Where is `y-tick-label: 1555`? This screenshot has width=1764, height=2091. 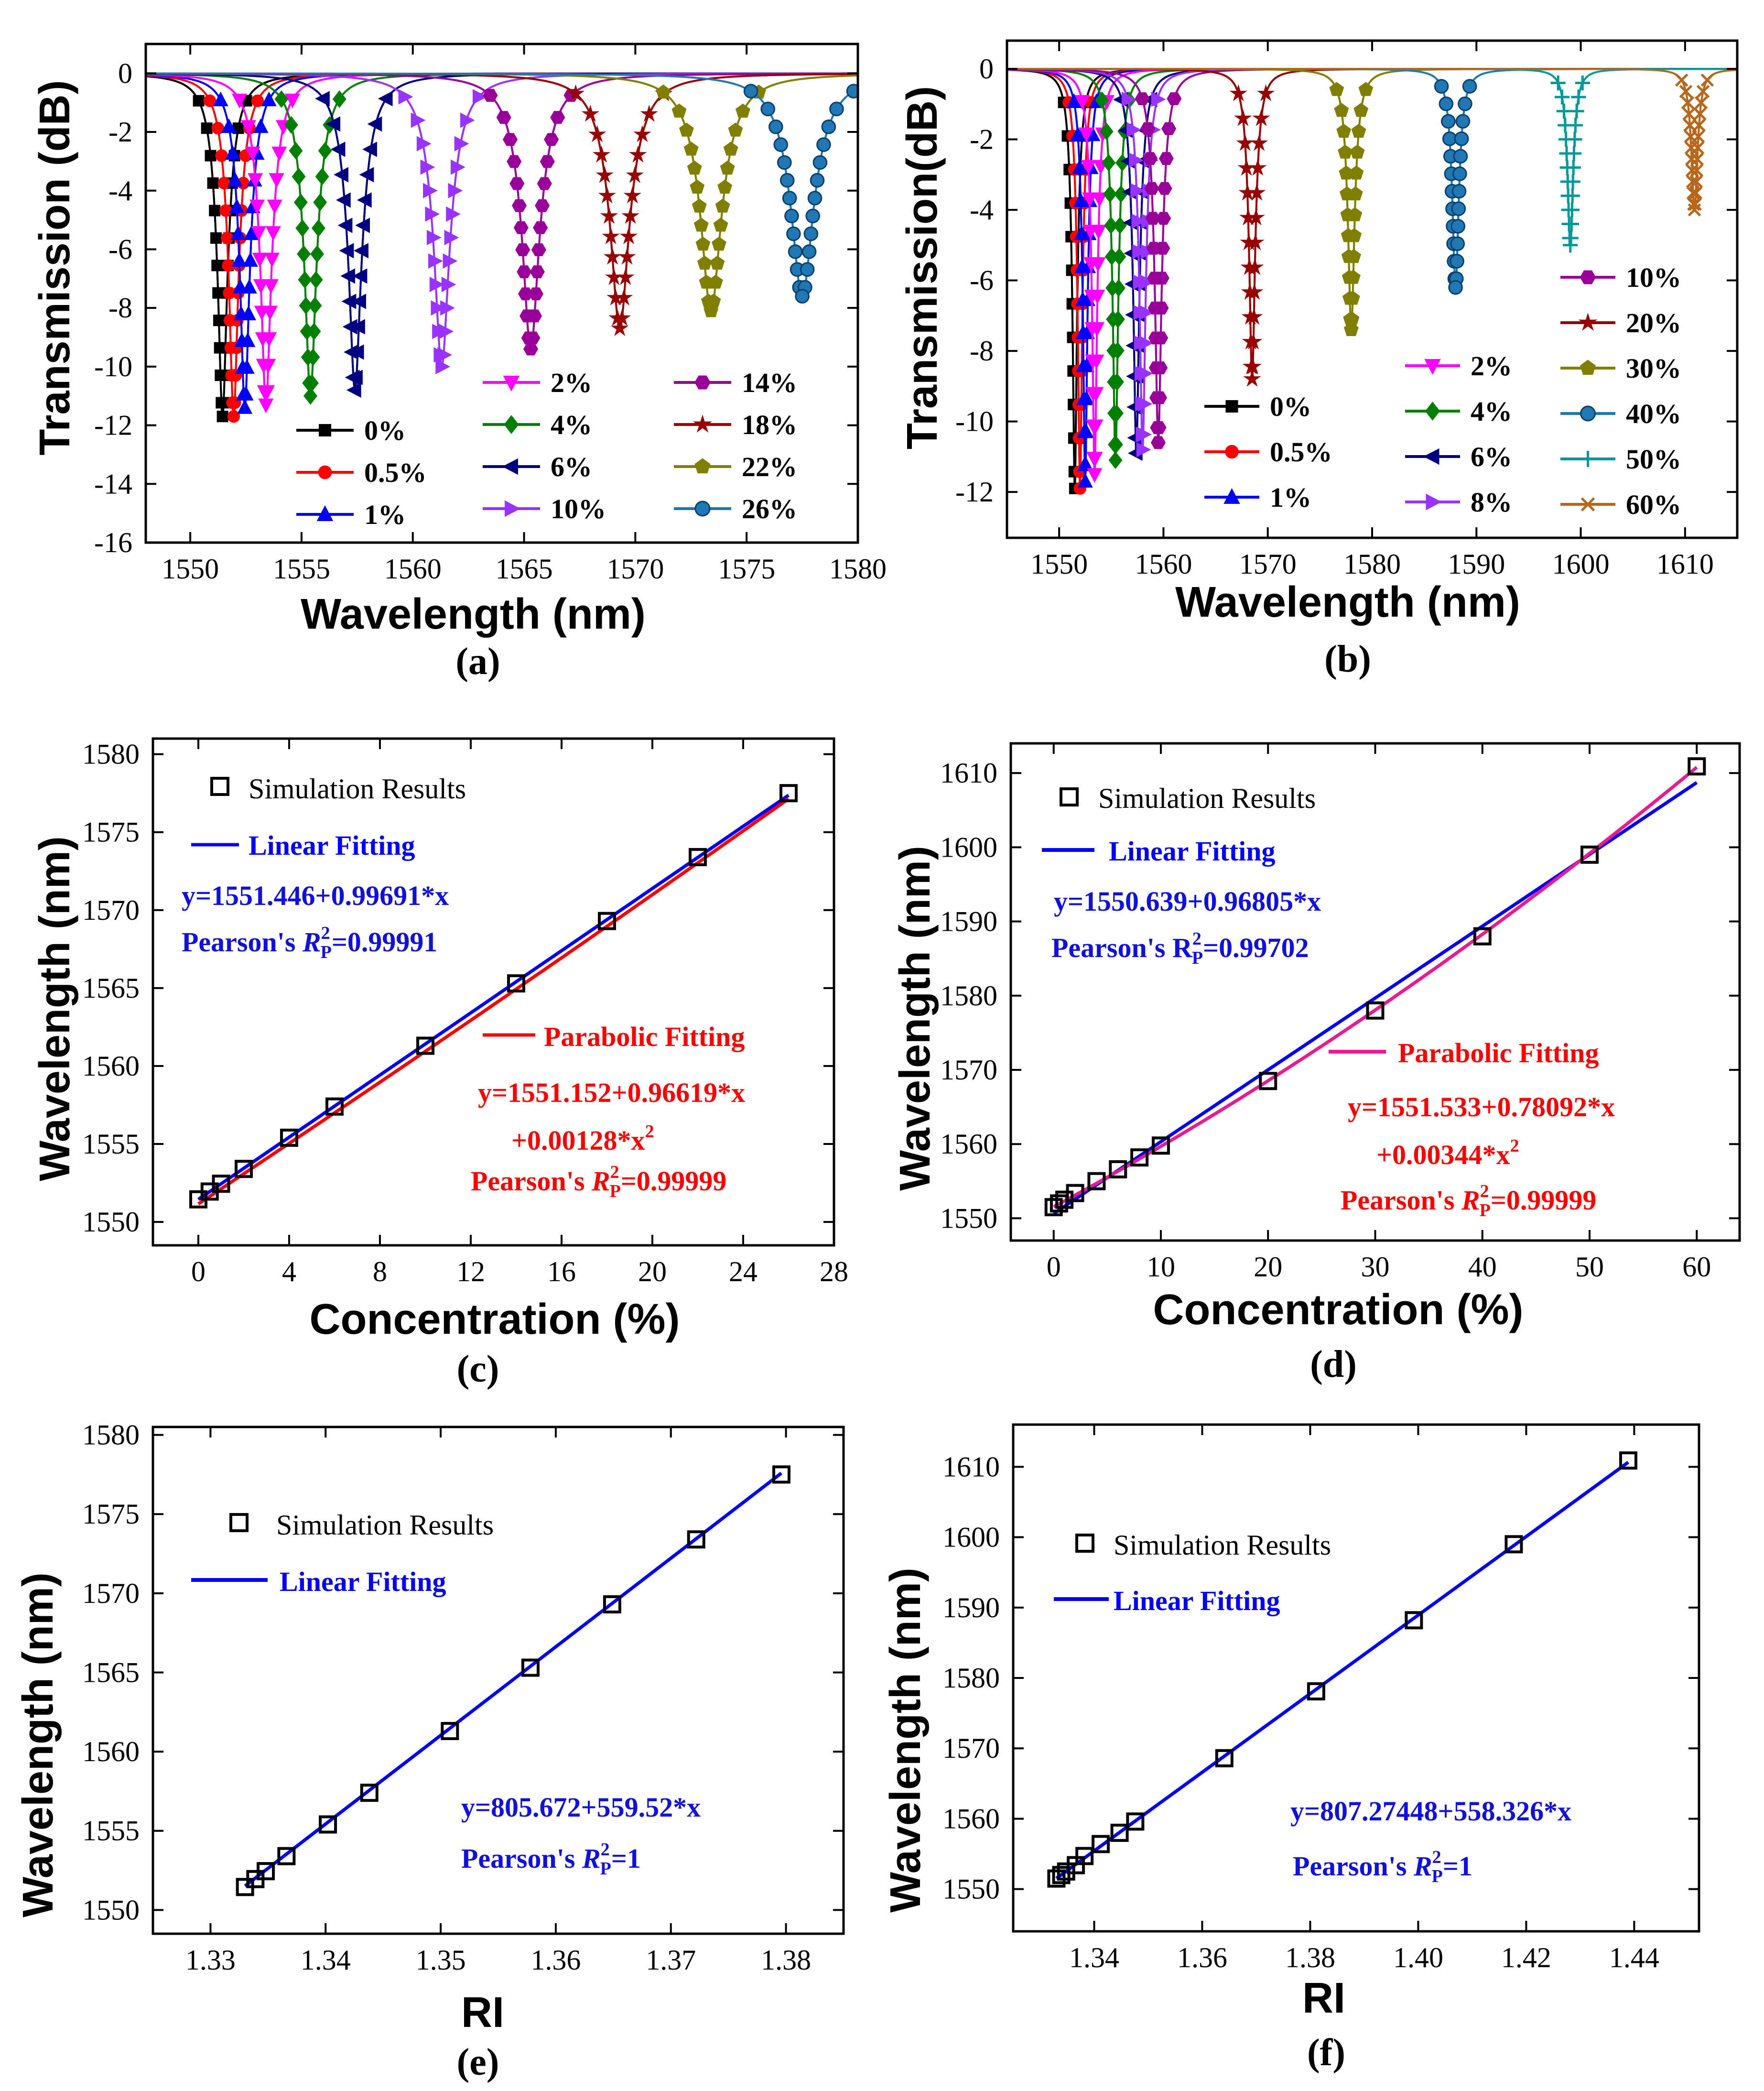 y-tick-label: 1555 is located at coordinates (111, 1831).